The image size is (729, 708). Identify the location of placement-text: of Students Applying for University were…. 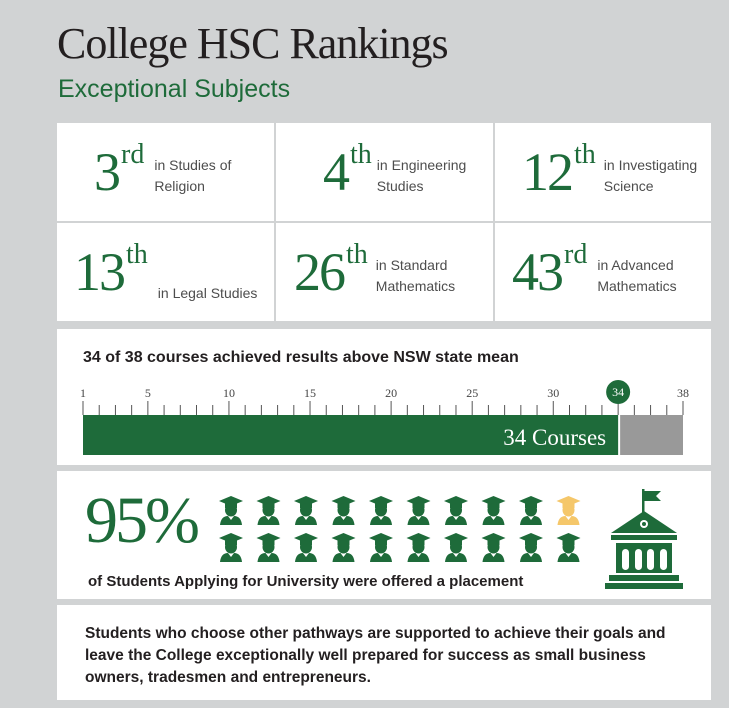
(306, 581).